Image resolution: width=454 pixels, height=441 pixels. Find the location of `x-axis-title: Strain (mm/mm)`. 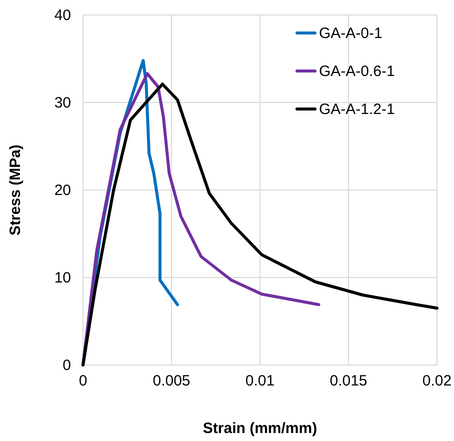

x-axis-title: Strain (mm/mm) is located at coordinates (260, 428).